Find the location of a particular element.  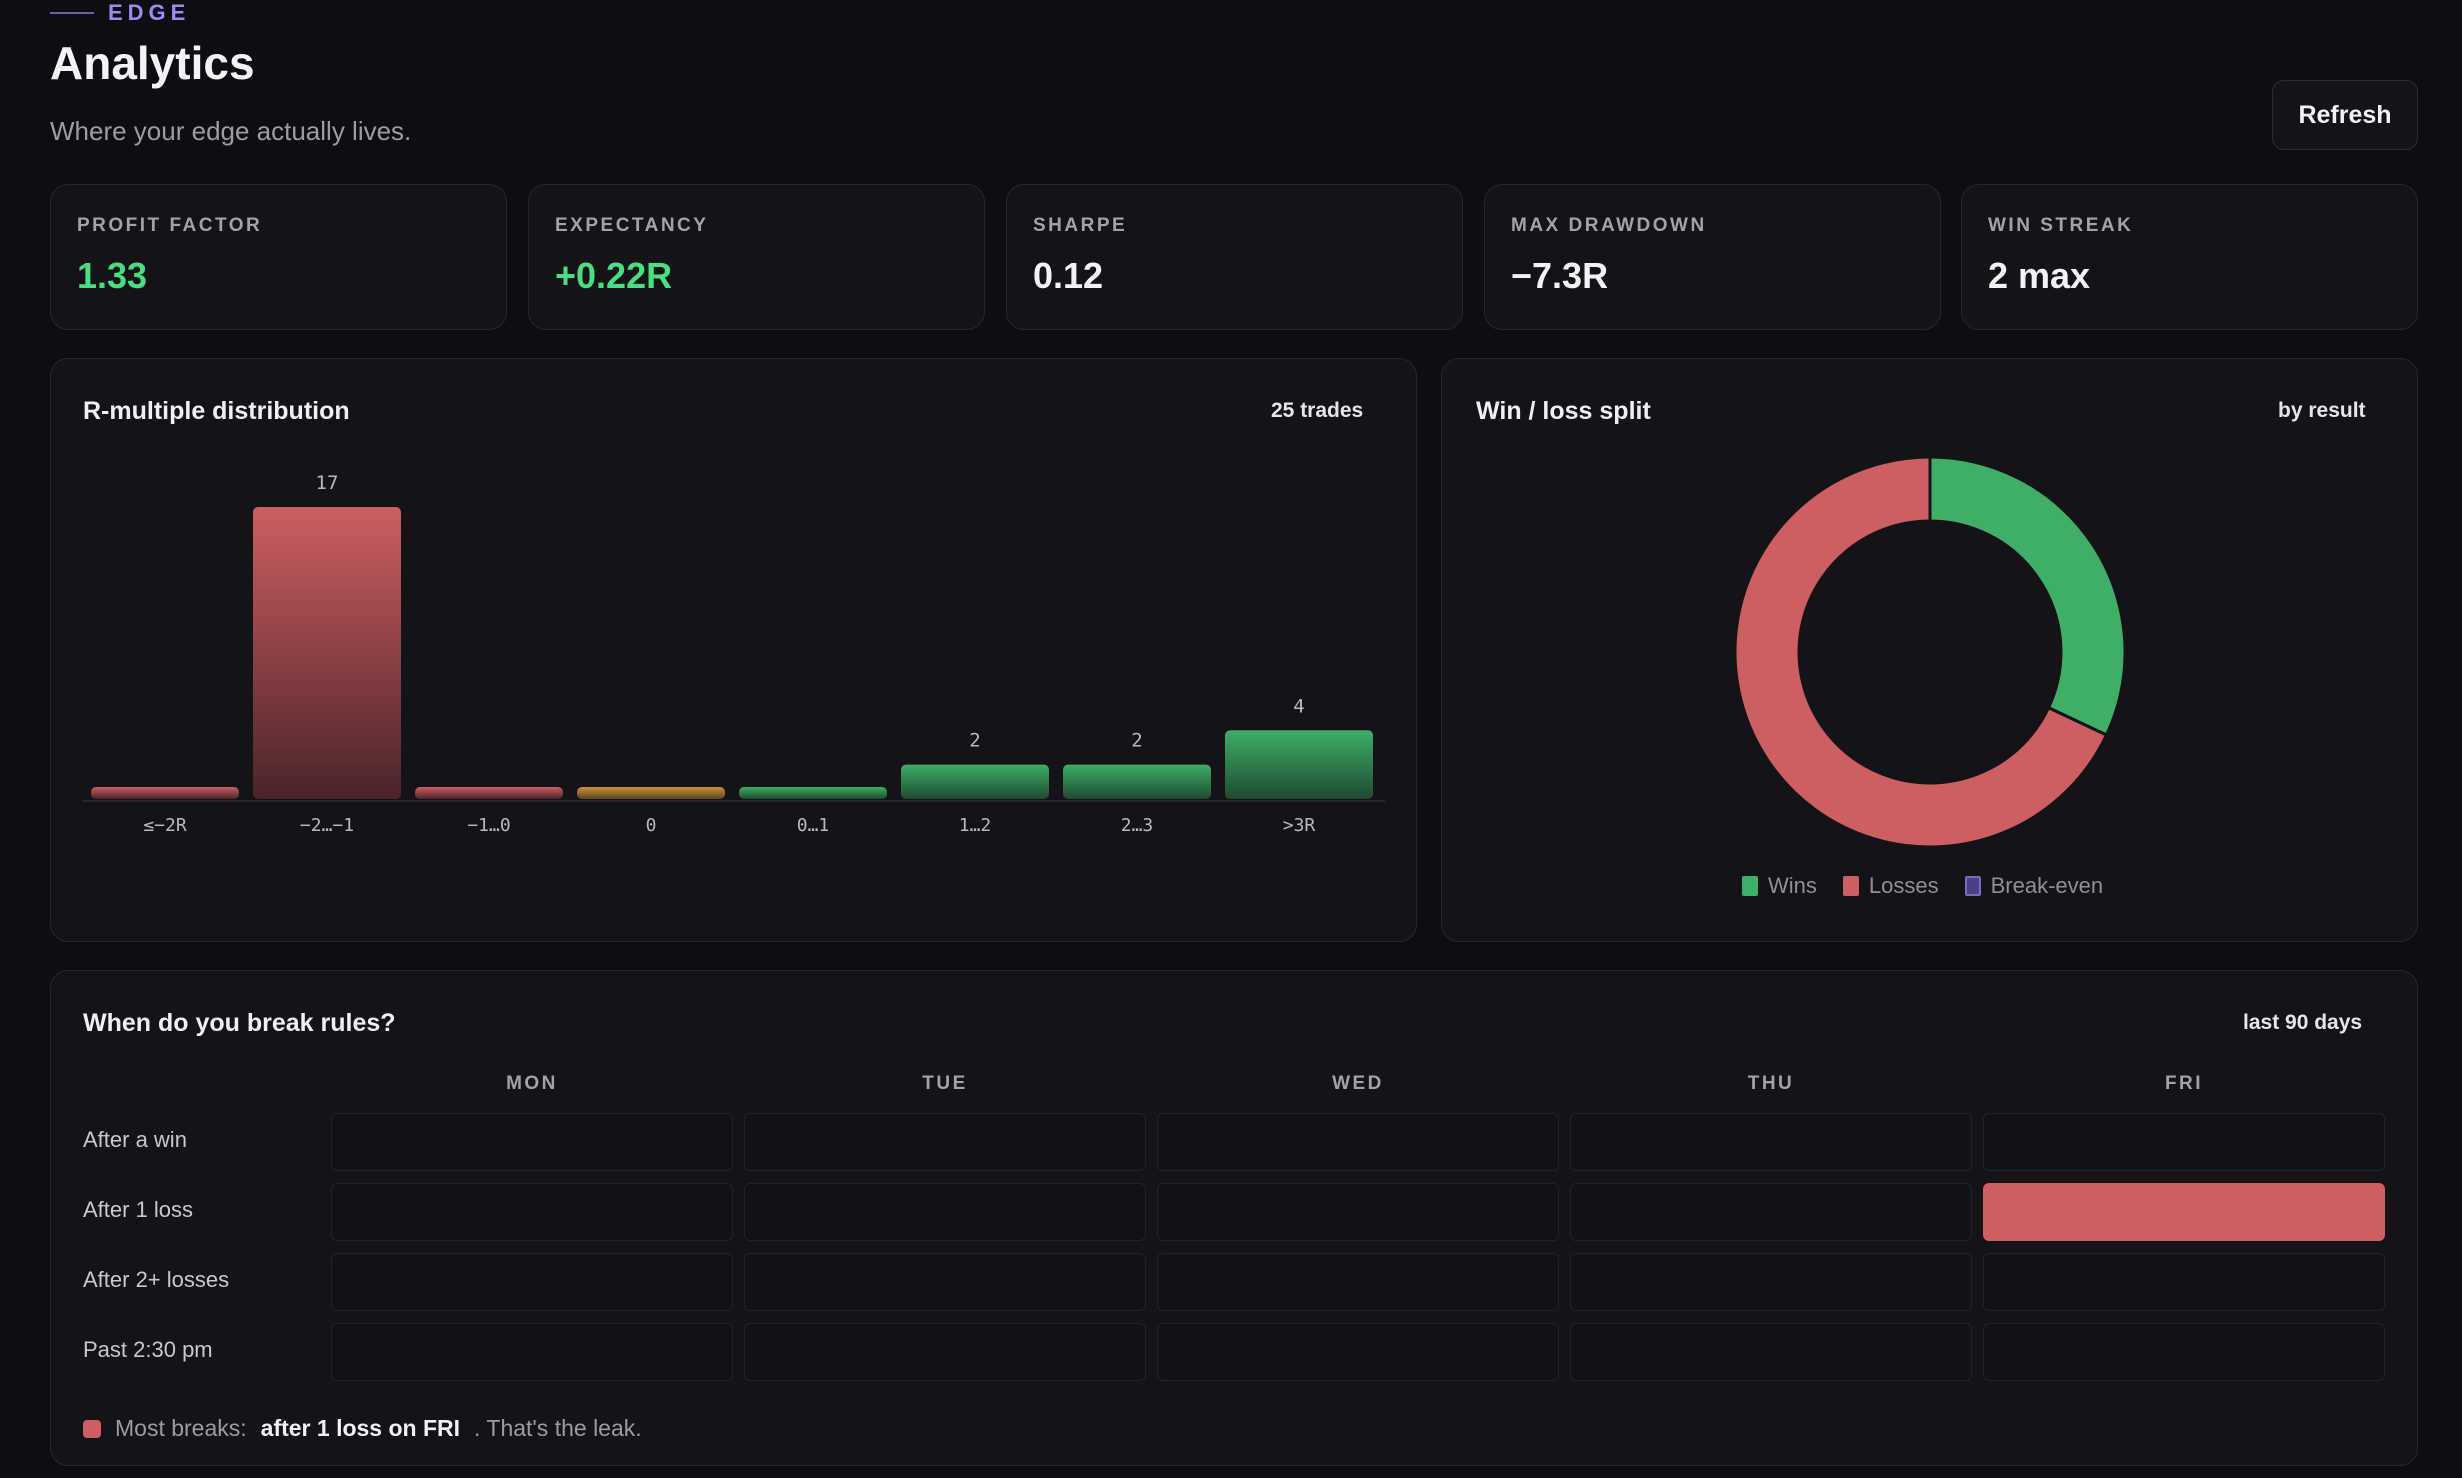

donut-slice-wins is located at coordinates (2027, 596).